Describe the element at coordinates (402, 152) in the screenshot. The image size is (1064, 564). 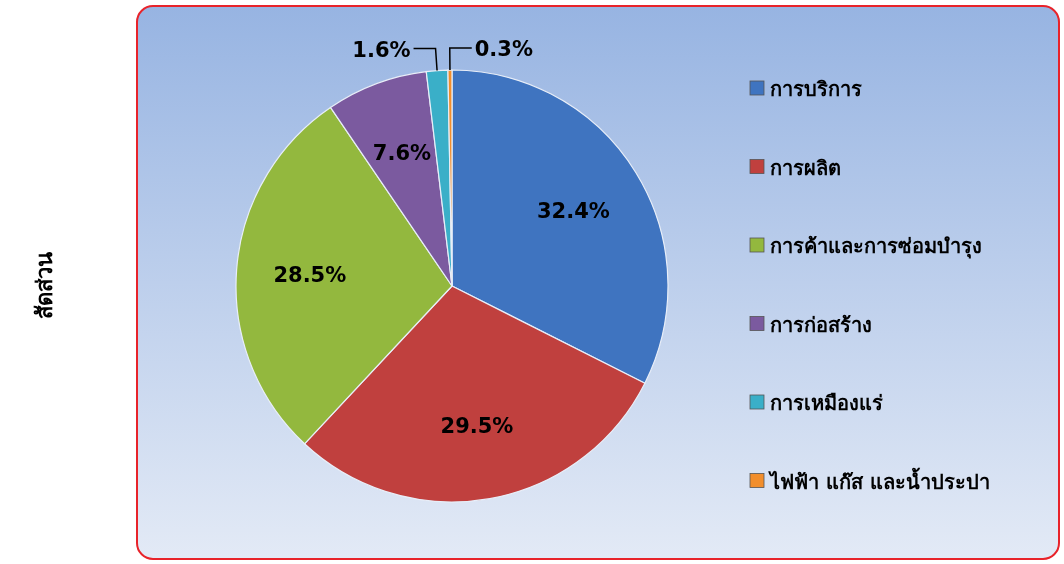
I see `data-label: 7.6%` at that location.